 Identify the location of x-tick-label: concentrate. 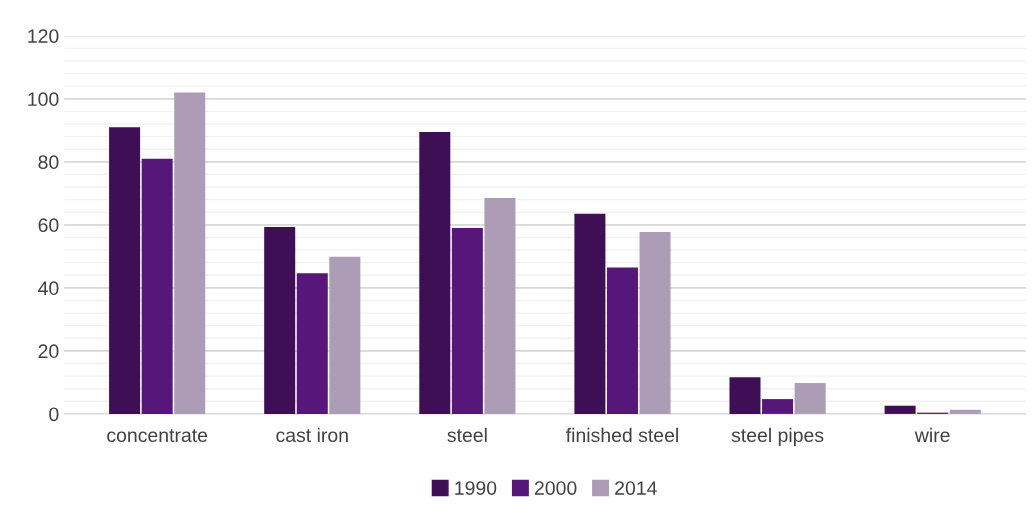
(157, 436).